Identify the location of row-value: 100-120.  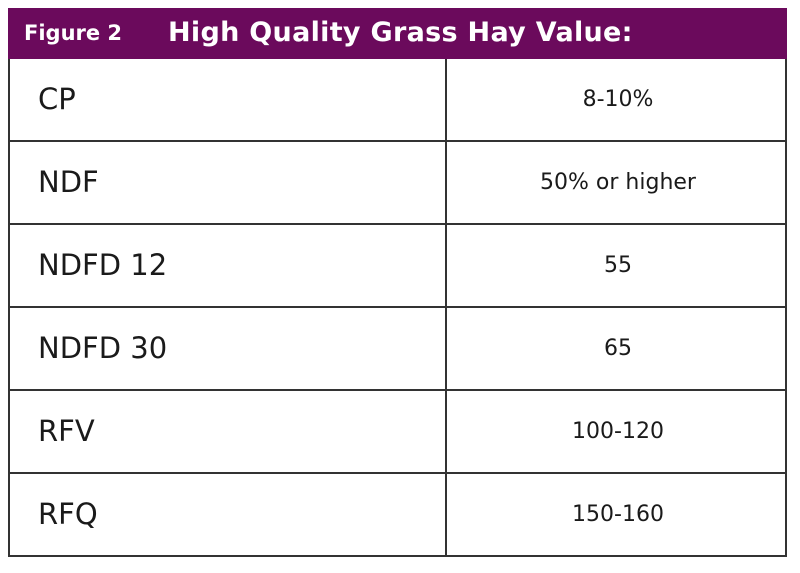
(617, 431).